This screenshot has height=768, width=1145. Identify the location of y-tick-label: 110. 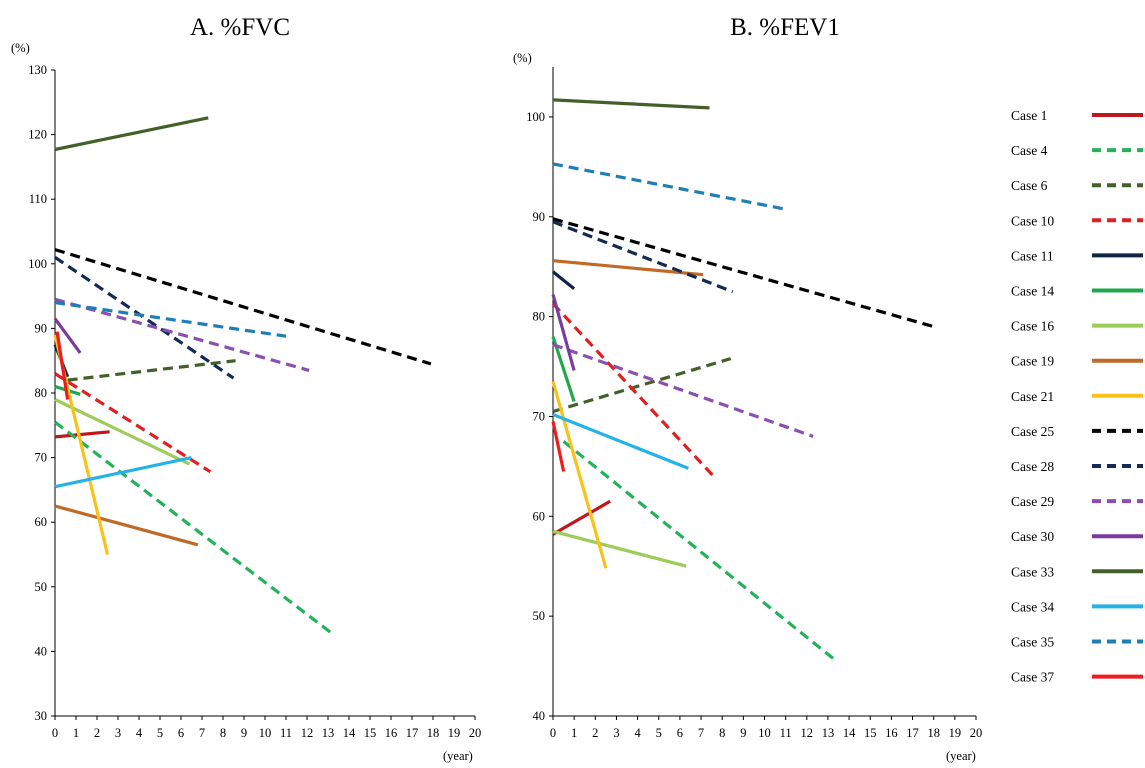
(38, 199).